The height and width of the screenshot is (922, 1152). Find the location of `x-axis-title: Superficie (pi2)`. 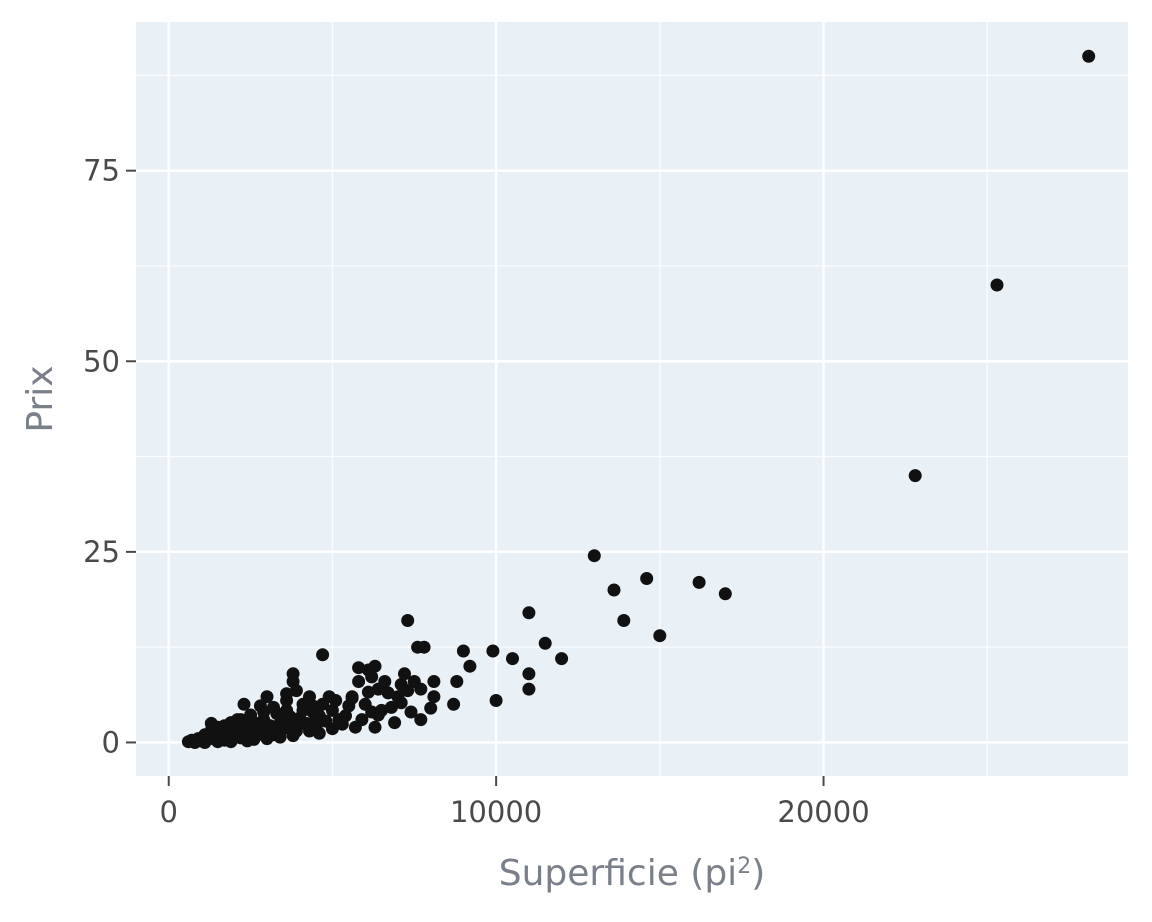

x-axis-title: Superficie (pi2) is located at coordinates (632, 873).